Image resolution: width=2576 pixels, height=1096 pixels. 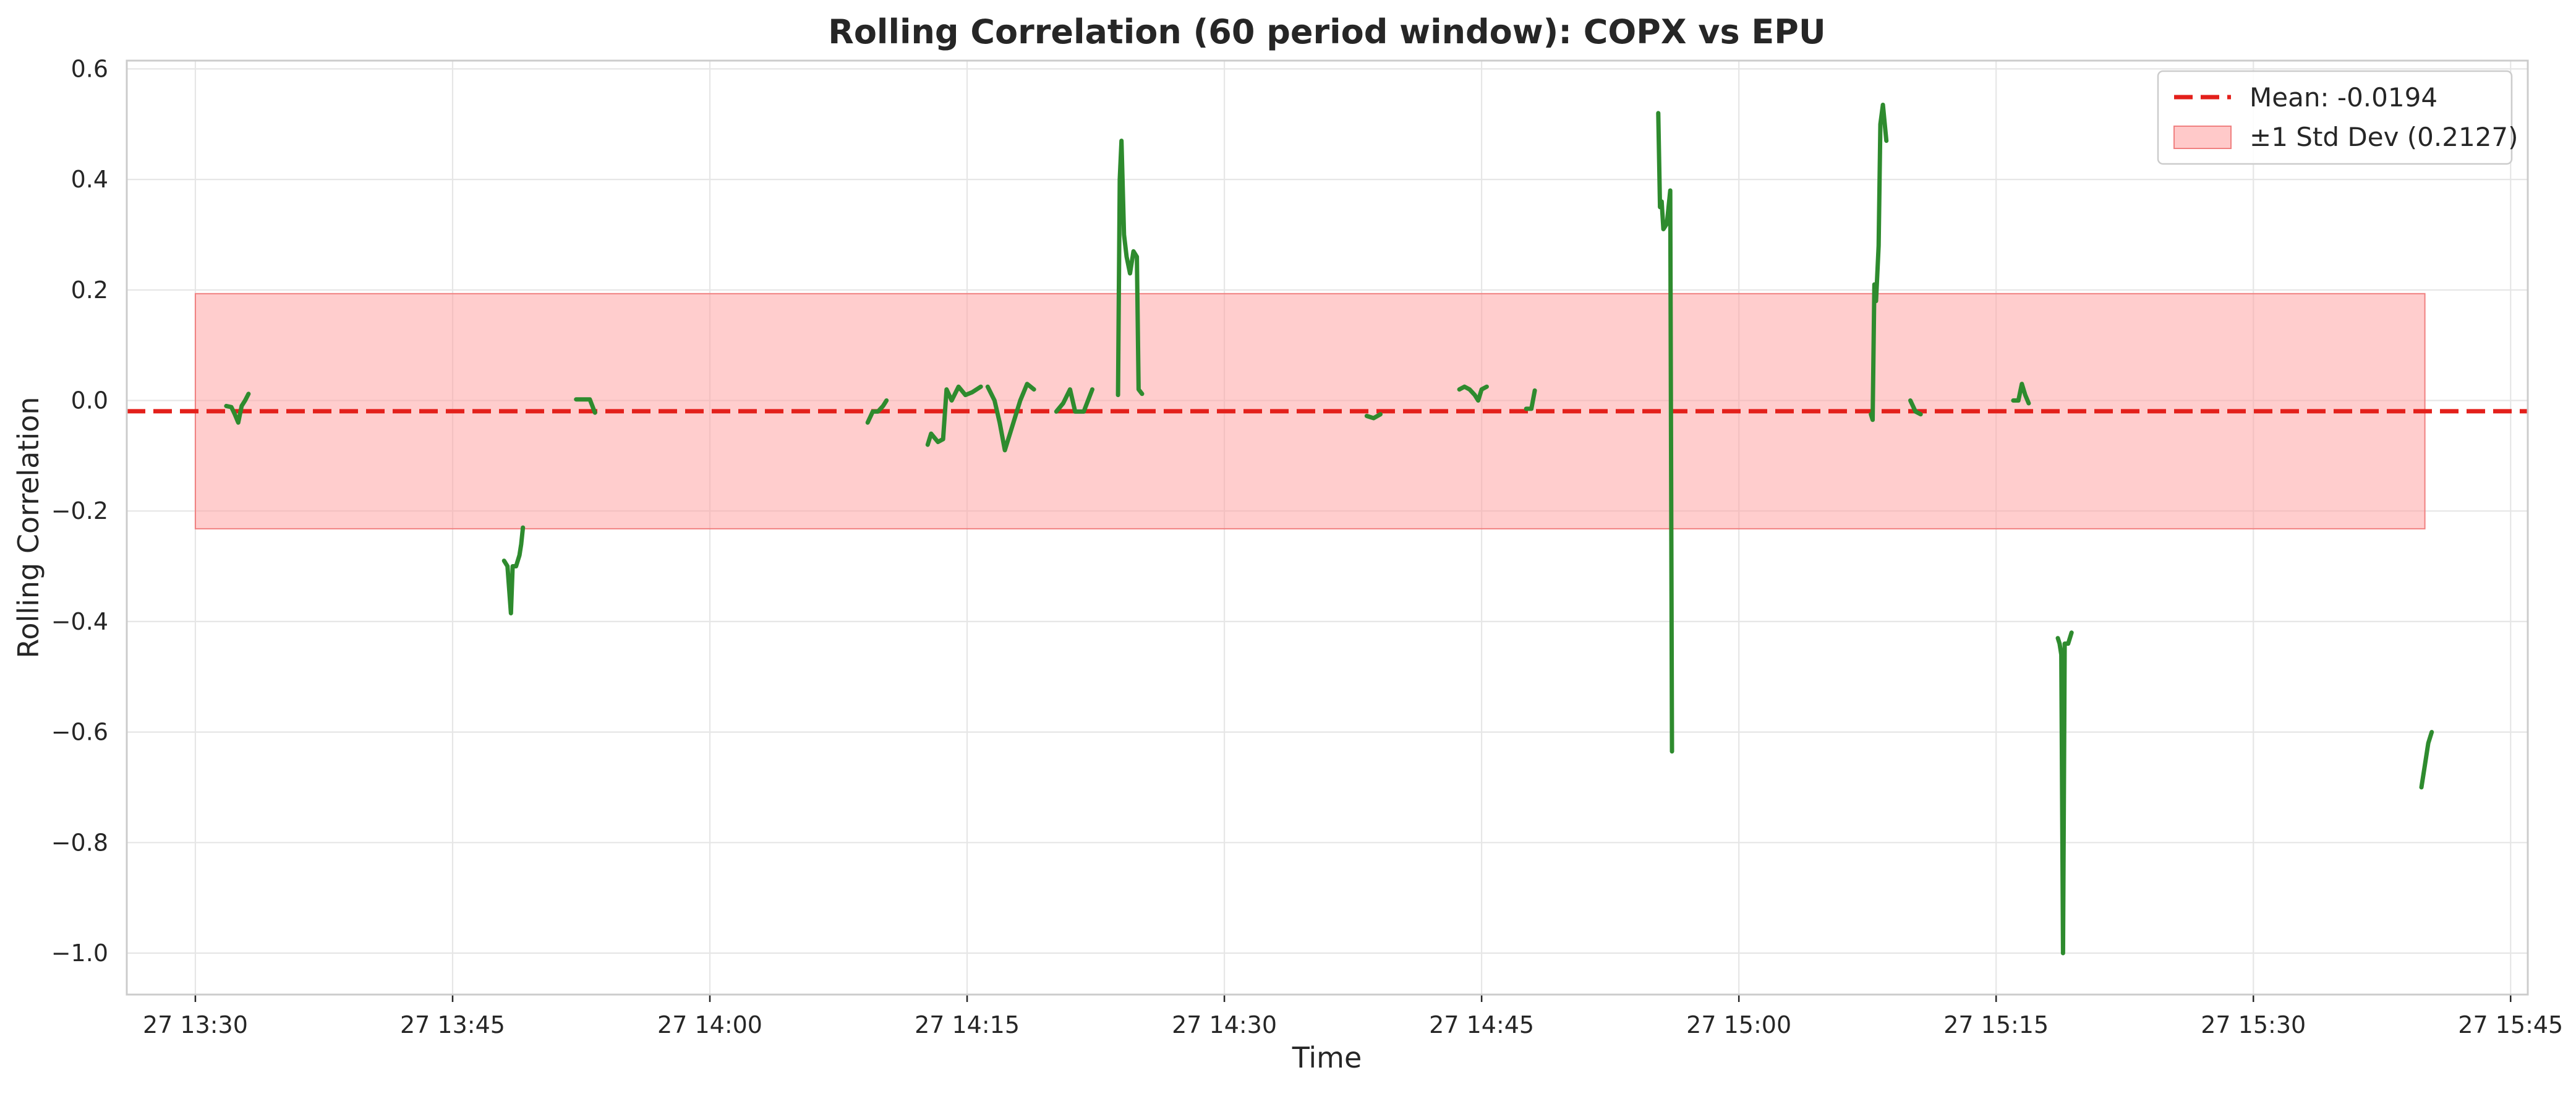 I want to click on x-tick-label: 27 15:30, so click(x=2253, y=1024).